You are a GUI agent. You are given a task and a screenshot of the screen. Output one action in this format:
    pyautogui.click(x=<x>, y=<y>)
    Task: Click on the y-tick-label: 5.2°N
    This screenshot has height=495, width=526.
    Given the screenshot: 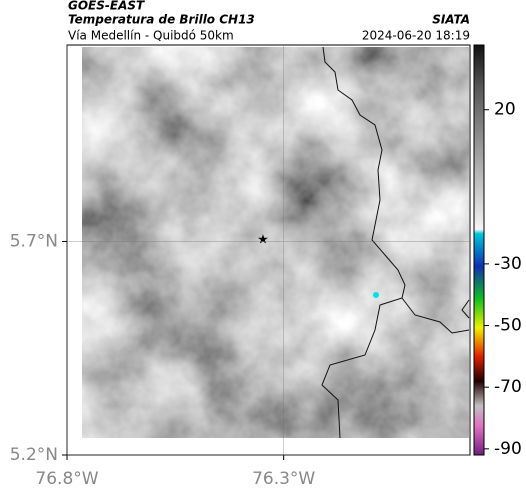 What is the action you would take?
    pyautogui.click(x=34, y=455)
    